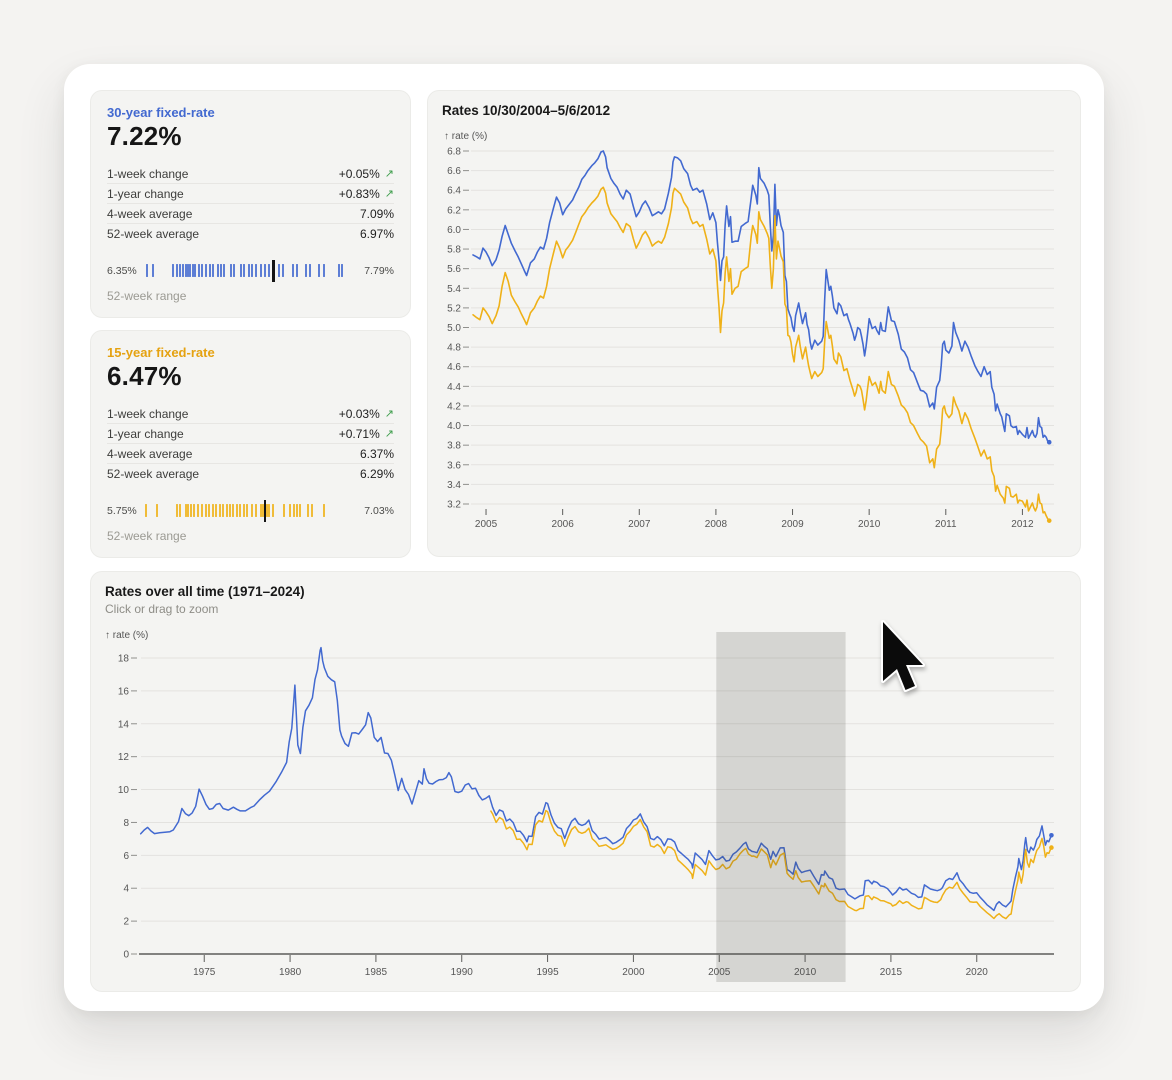 The image size is (1172, 1080). Describe the element at coordinates (946, 524) in the screenshot. I see `x-tick-label: 2011` at that location.